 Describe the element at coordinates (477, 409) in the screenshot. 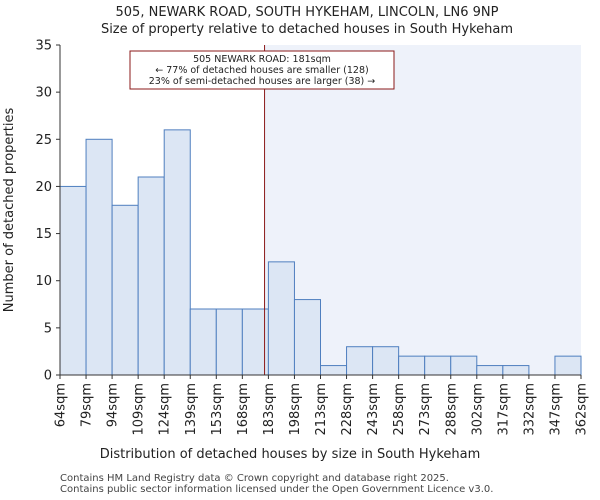

I see `x-tick-label: 302sqm` at that location.